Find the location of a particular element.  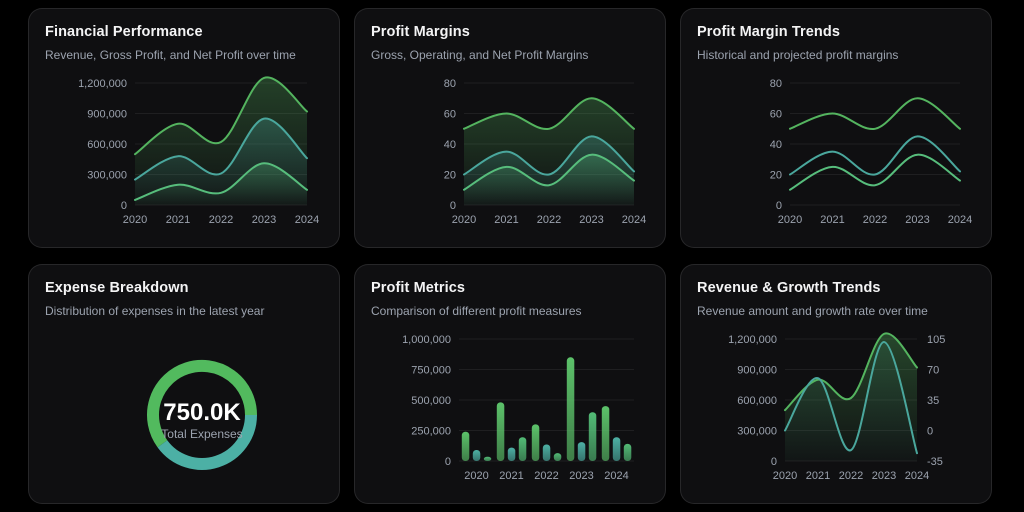

svg-text: 250,000 is located at coordinates (431, 432).